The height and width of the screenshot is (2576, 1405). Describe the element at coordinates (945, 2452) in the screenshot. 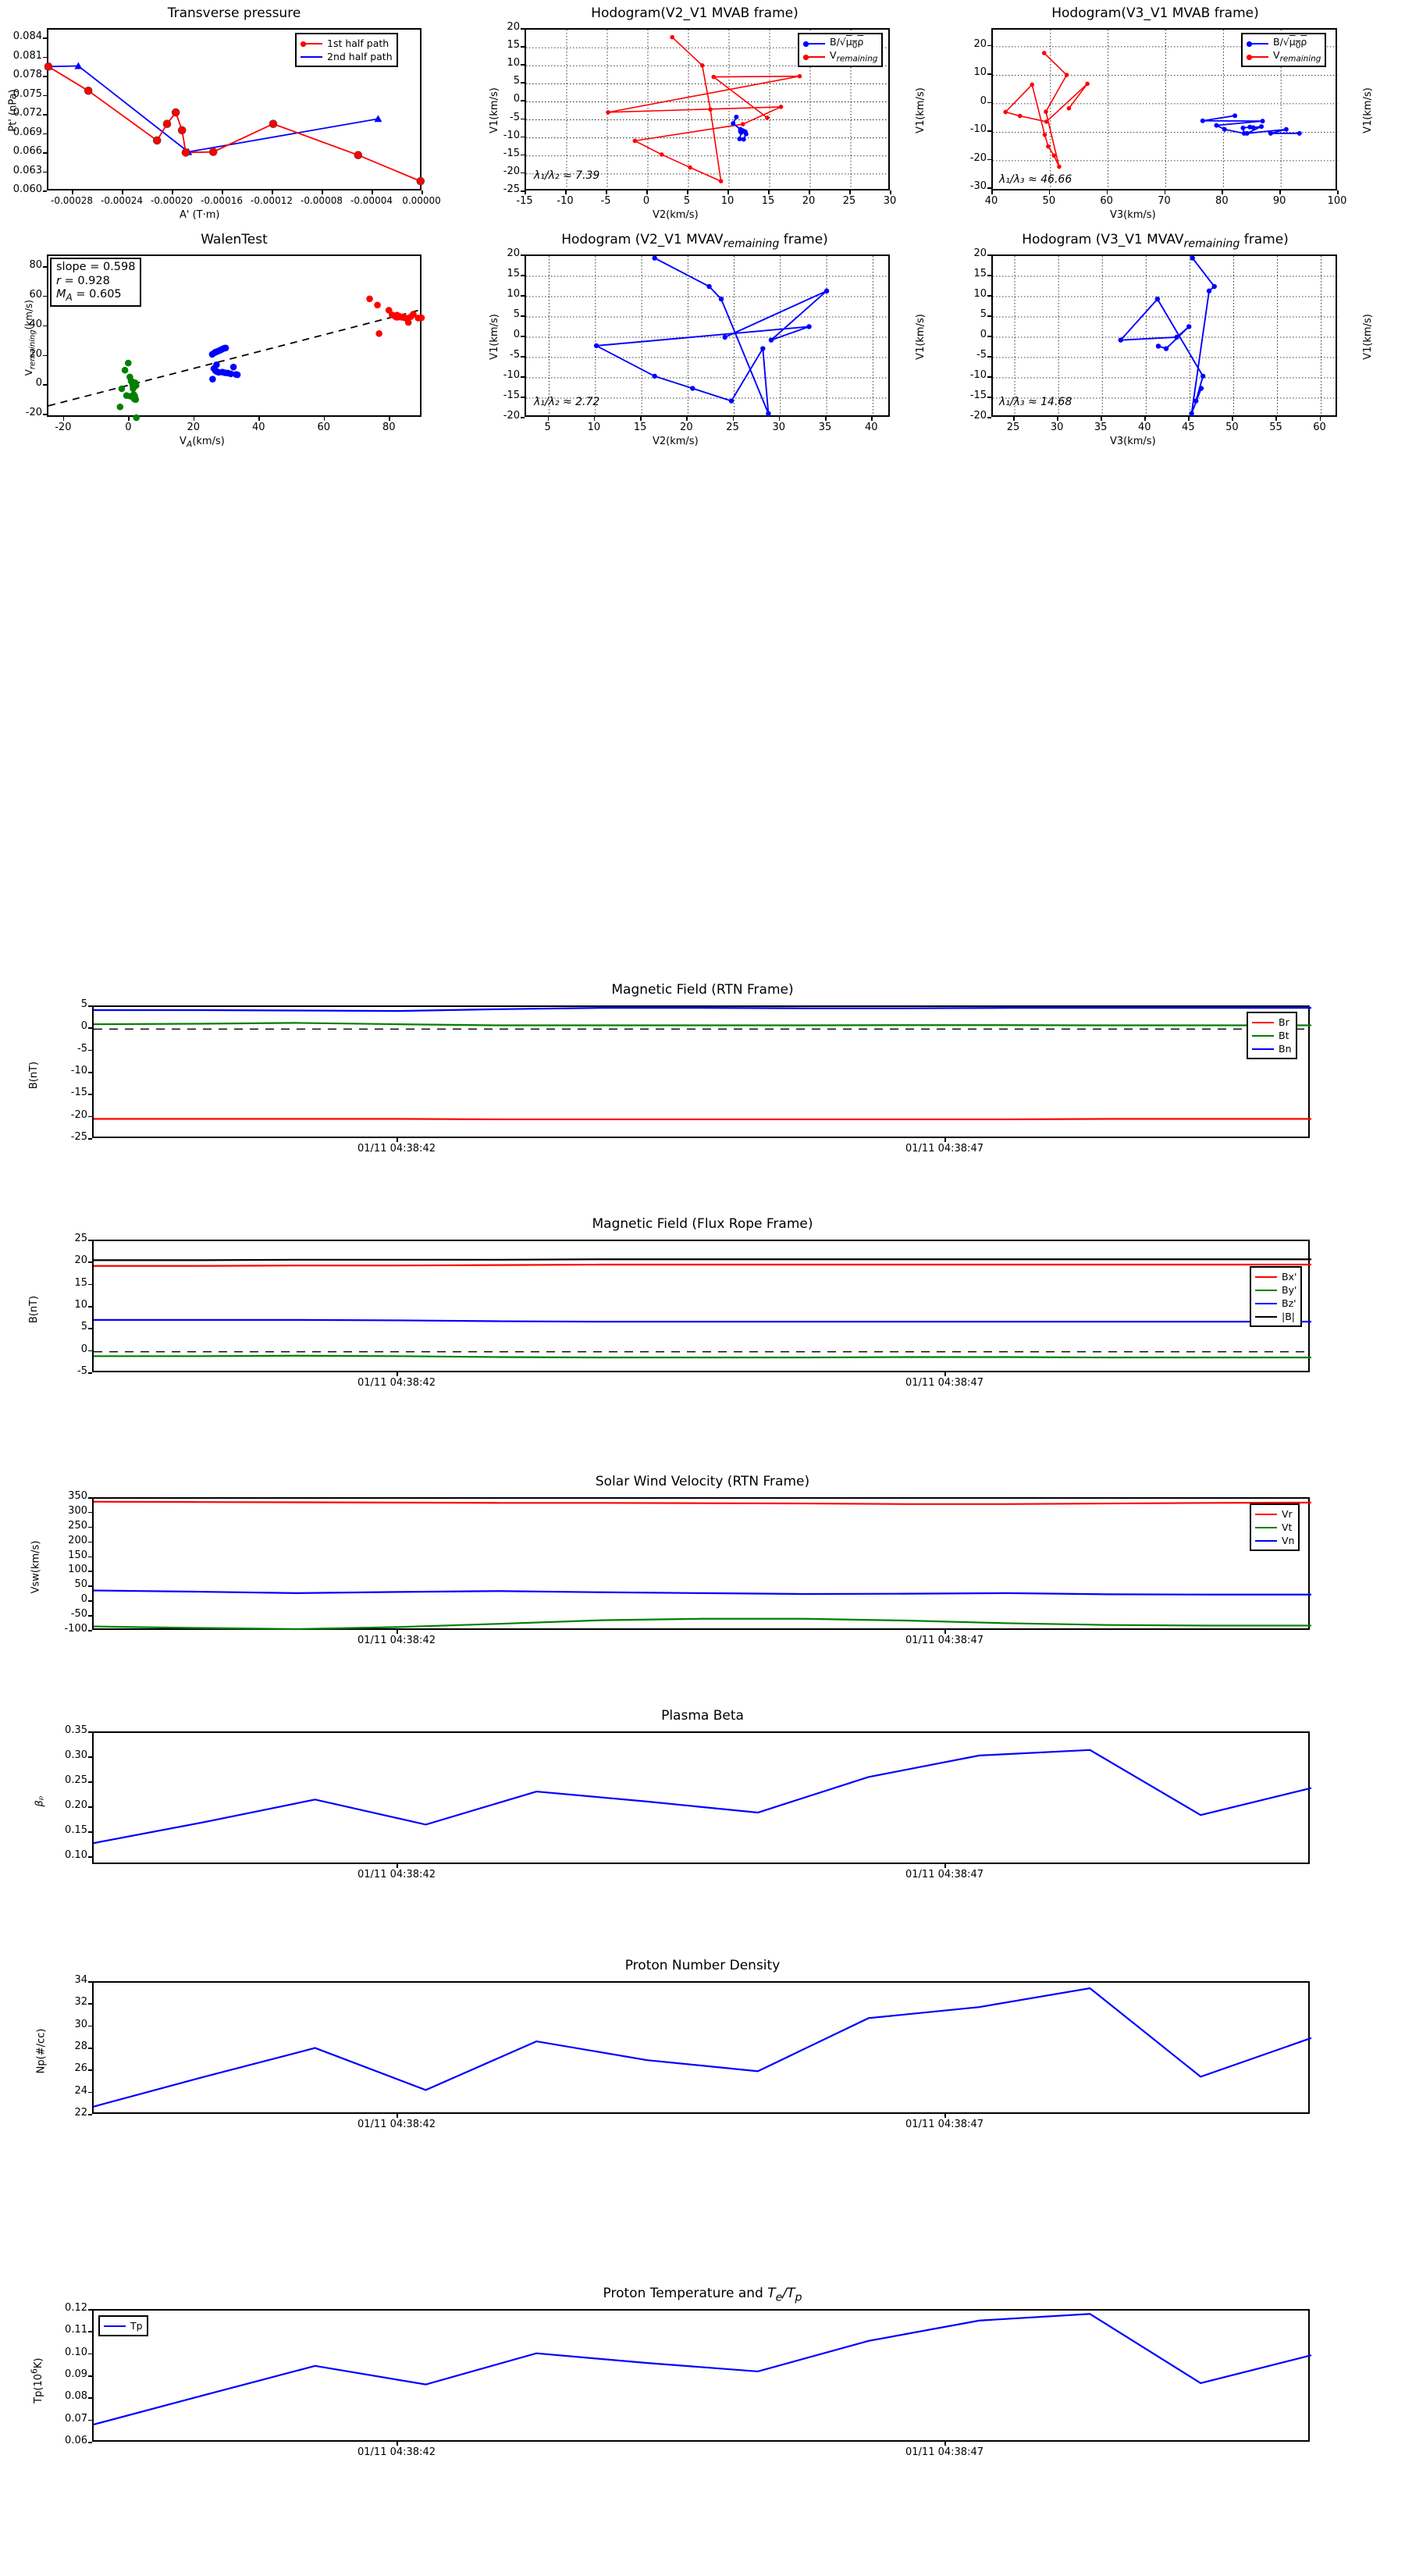

I see `x-tick-label: 01/11 04:38:47` at that location.